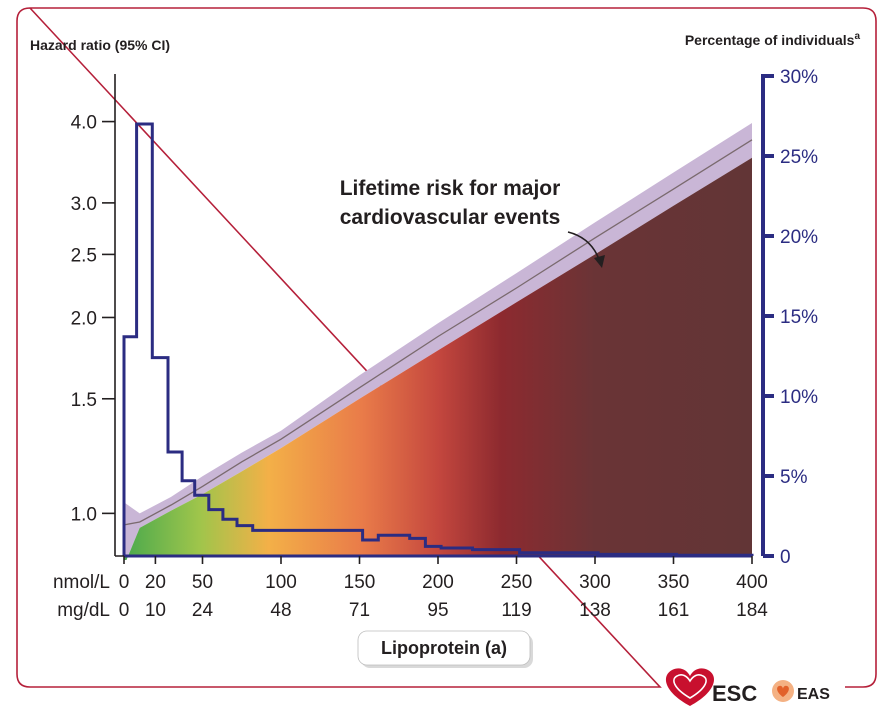 The image size is (889, 714). I want to click on eas-logo: EAS, so click(801, 691).